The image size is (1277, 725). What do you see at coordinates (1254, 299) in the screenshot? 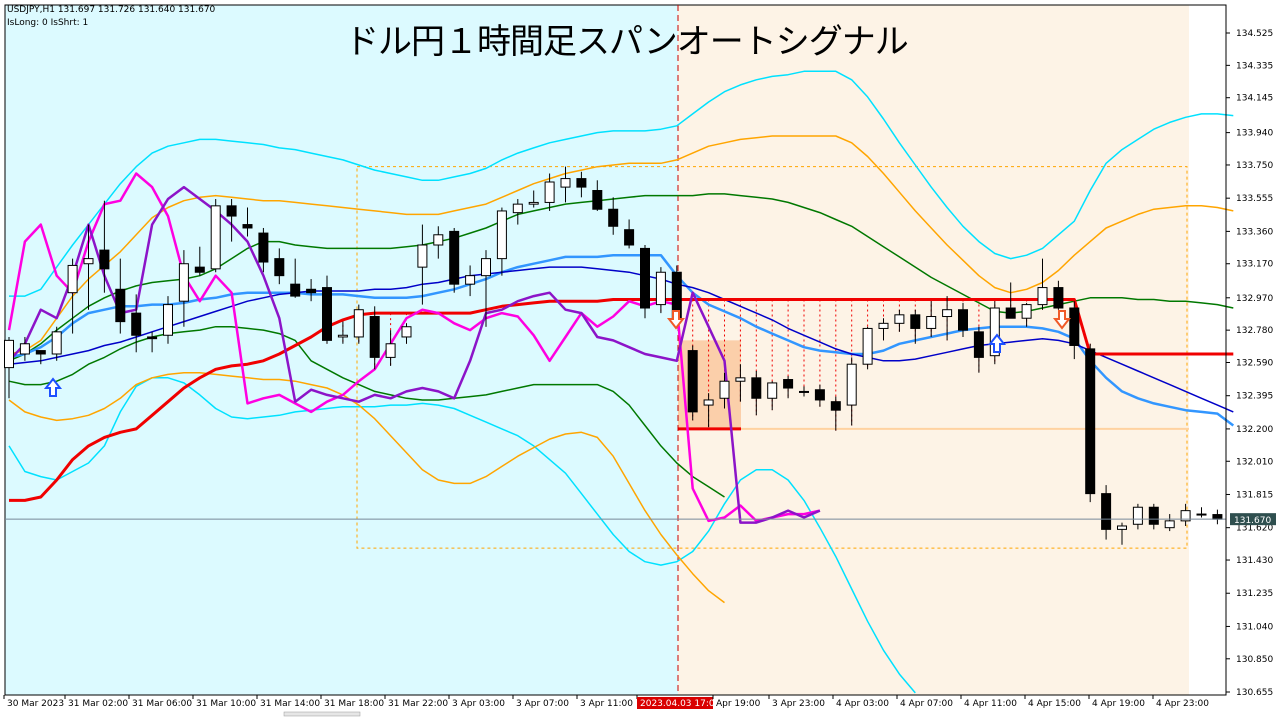
I see `y-tick-label: 132.970` at bounding box center [1254, 299].